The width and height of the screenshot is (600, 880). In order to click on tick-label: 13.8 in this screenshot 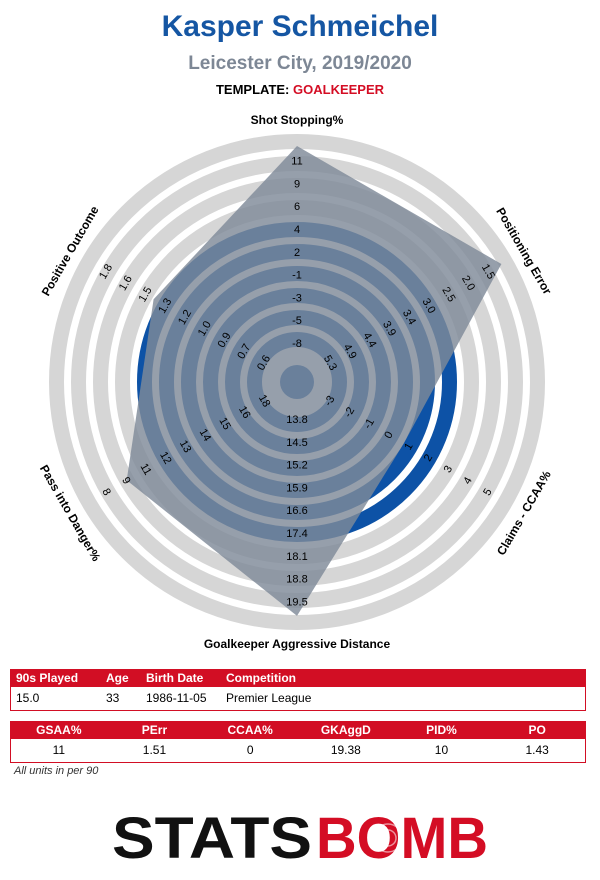, I will do `click(296, 420)`.